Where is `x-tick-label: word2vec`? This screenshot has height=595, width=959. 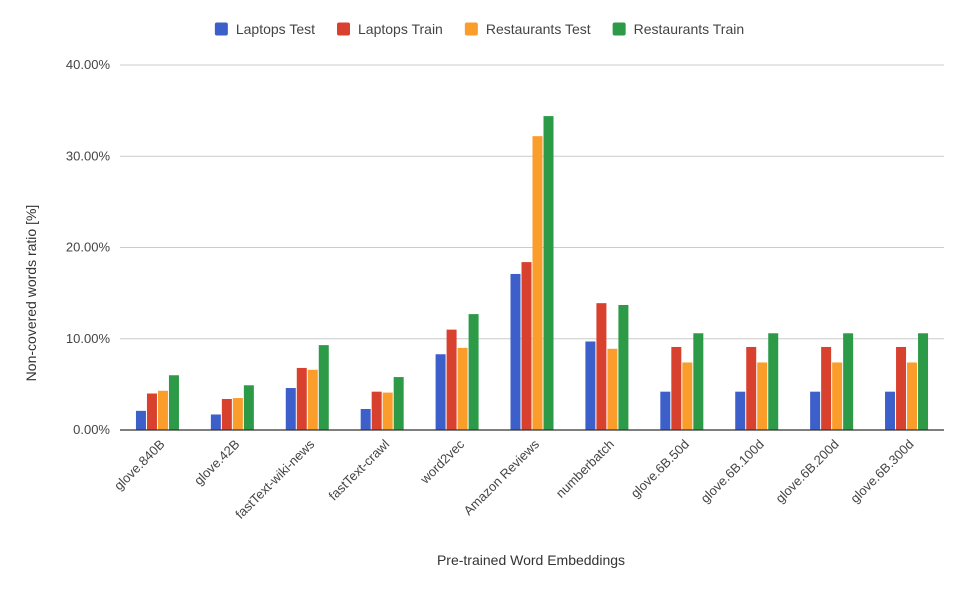 x-tick-label: word2vec is located at coordinates (442, 461).